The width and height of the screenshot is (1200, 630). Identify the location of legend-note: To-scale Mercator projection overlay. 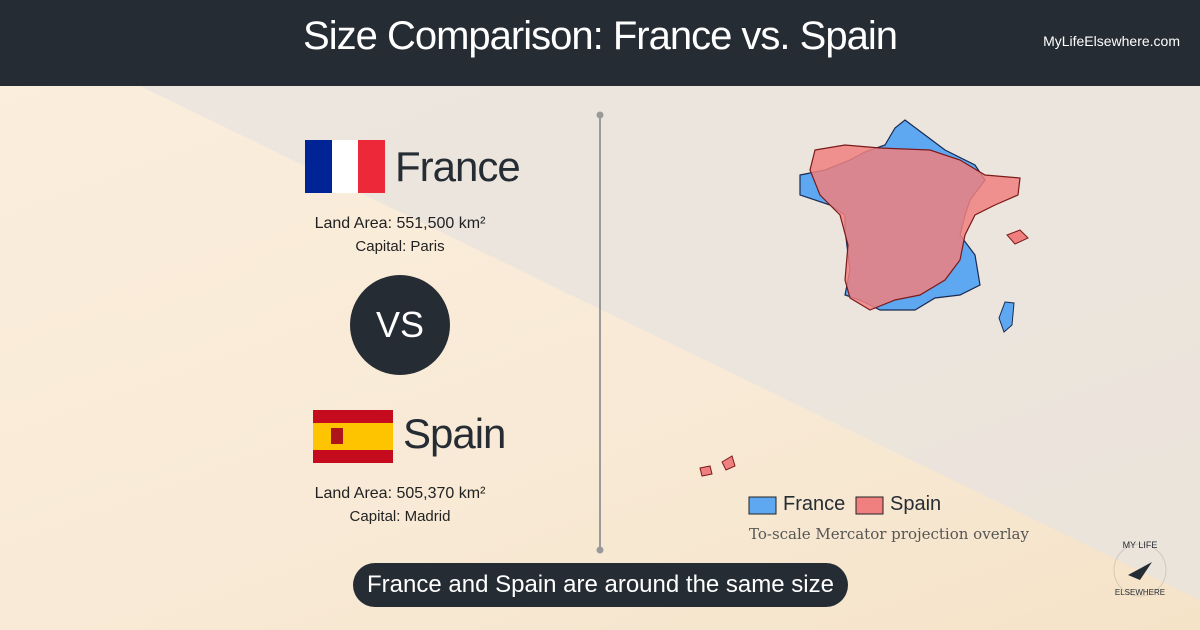
(889, 534).